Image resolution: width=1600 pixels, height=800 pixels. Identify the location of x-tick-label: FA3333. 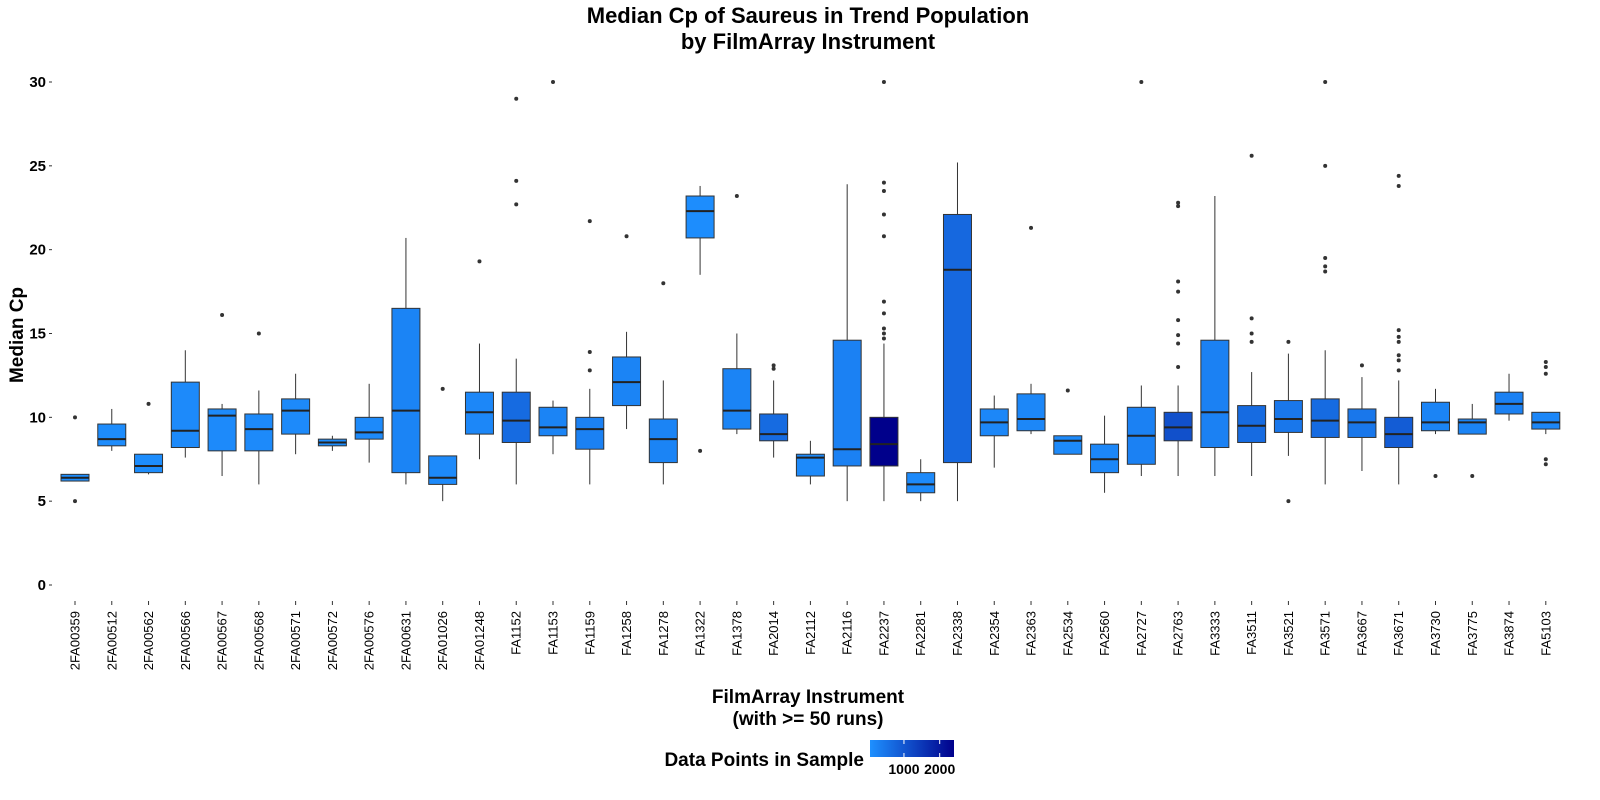
(1214, 633).